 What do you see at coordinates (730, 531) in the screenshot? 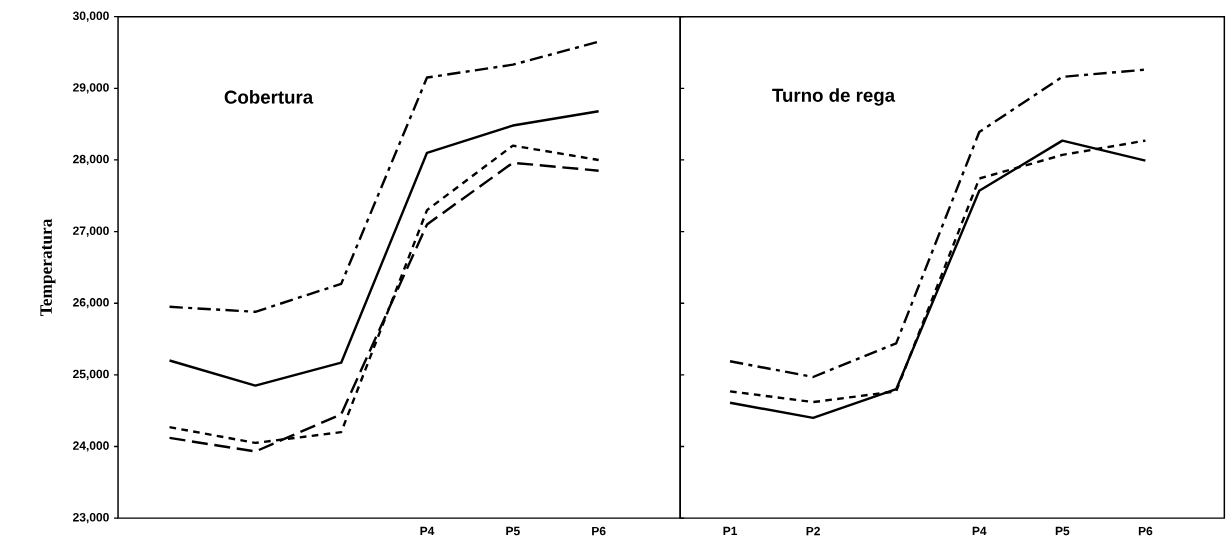
I see `x-tick-label: P1` at bounding box center [730, 531].